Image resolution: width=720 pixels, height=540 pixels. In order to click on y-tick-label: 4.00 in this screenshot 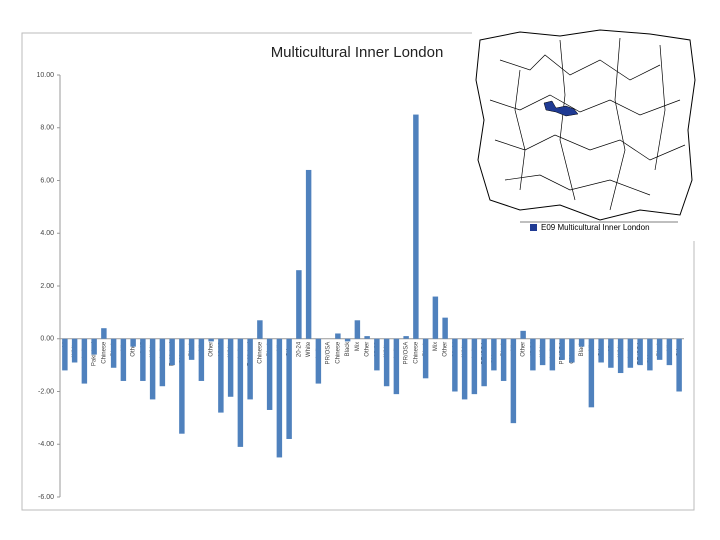, I will do `click(47, 233)`.